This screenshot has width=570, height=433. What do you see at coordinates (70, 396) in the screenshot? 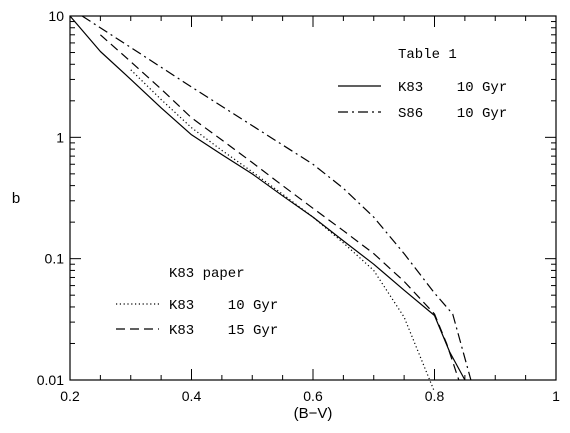
I see `x-tick-label: 0.2` at bounding box center [70, 396].